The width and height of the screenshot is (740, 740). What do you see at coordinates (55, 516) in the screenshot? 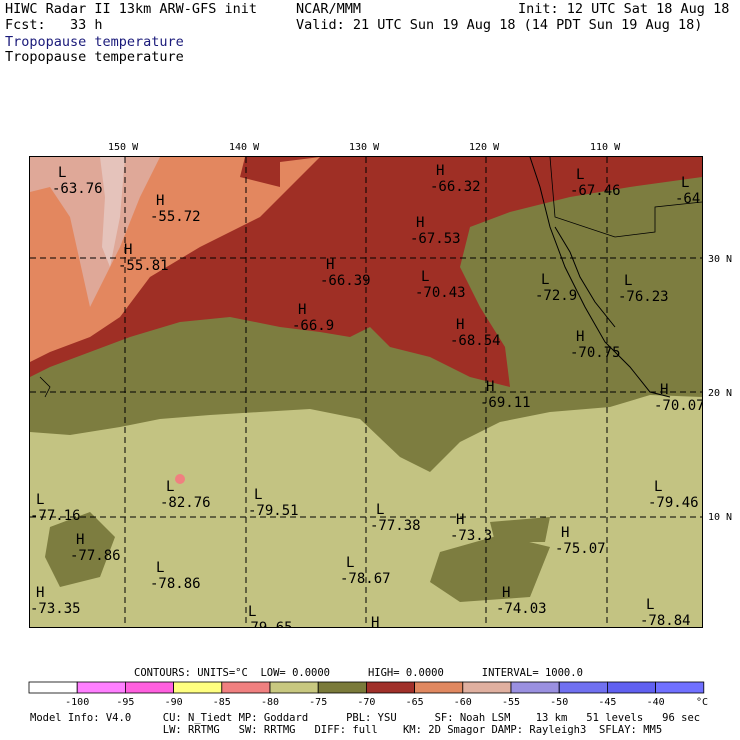
I see `mark-value: -77.16` at bounding box center [55, 516].